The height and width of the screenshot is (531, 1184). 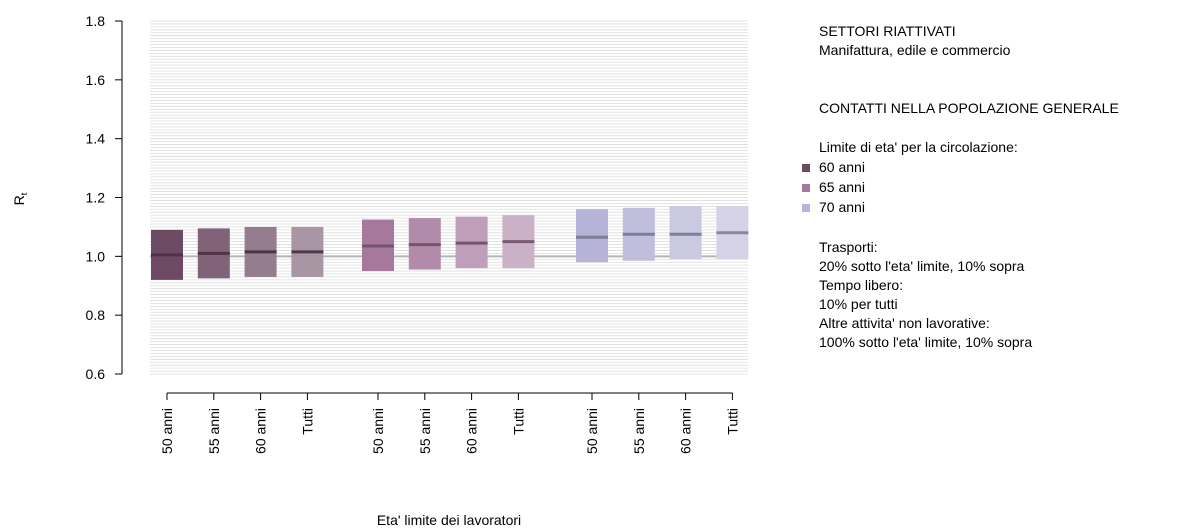 I want to click on y-tick-label: 0.6, so click(x=96, y=374).